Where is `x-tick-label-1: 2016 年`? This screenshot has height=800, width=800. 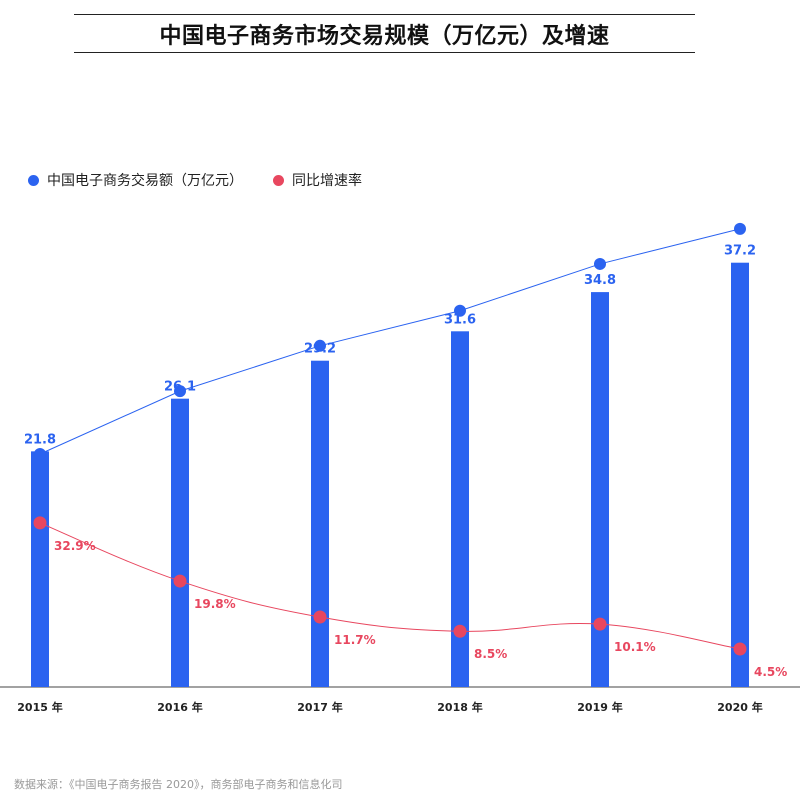
x-tick-label-1: 2016 年 is located at coordinates (179, 707).